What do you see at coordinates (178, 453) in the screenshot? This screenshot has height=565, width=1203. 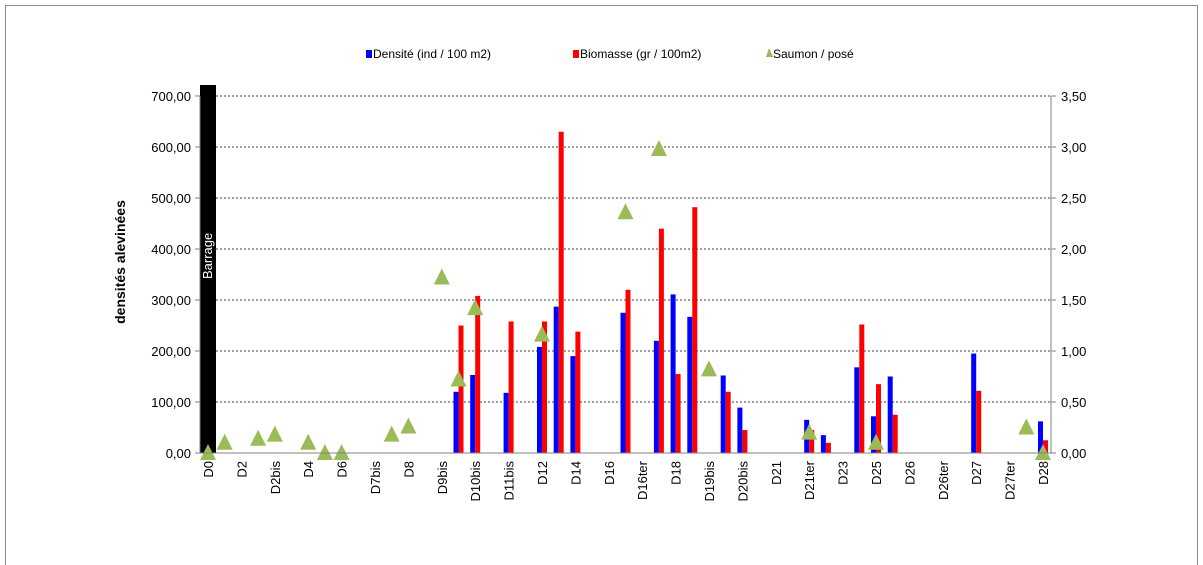 I see `y-tick-label: 0,00` at bounding box center [178, 453].